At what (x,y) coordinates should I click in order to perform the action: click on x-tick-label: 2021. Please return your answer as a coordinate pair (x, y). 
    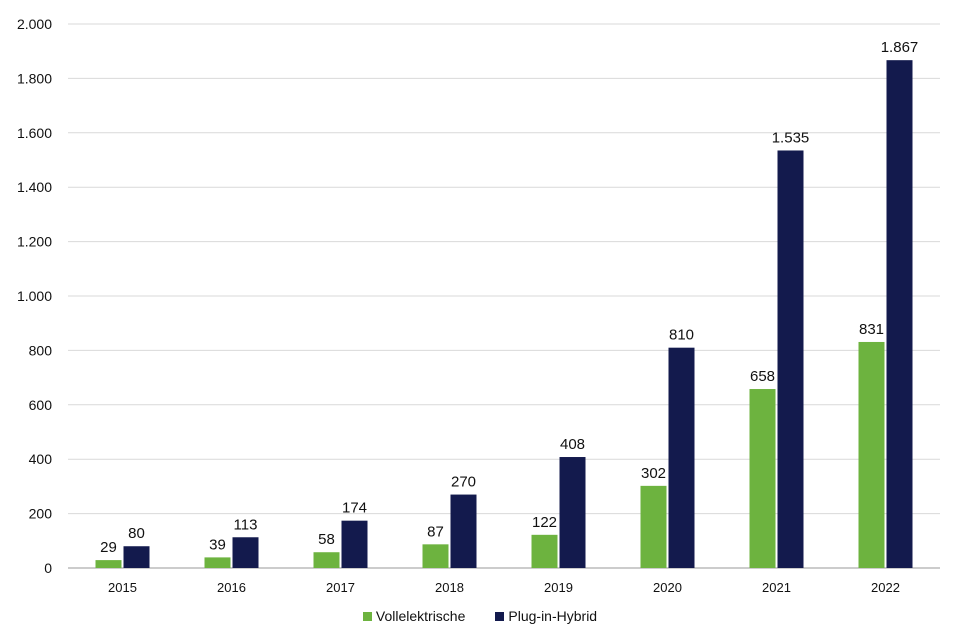
    Looking at the image, I should click on (776, 587).